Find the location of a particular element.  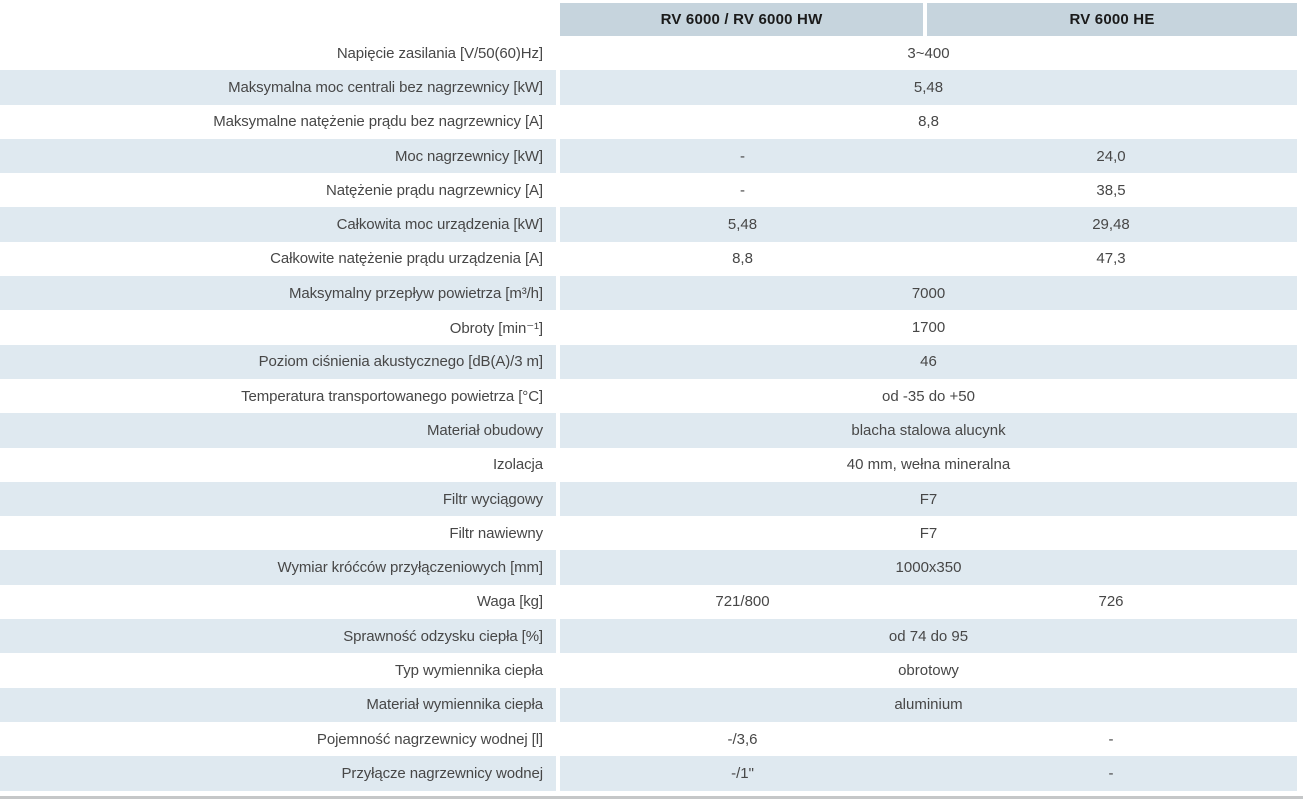

row-label: Maksymalny przepływ powietrza [m³/h] is located at coordinates (280, 293).